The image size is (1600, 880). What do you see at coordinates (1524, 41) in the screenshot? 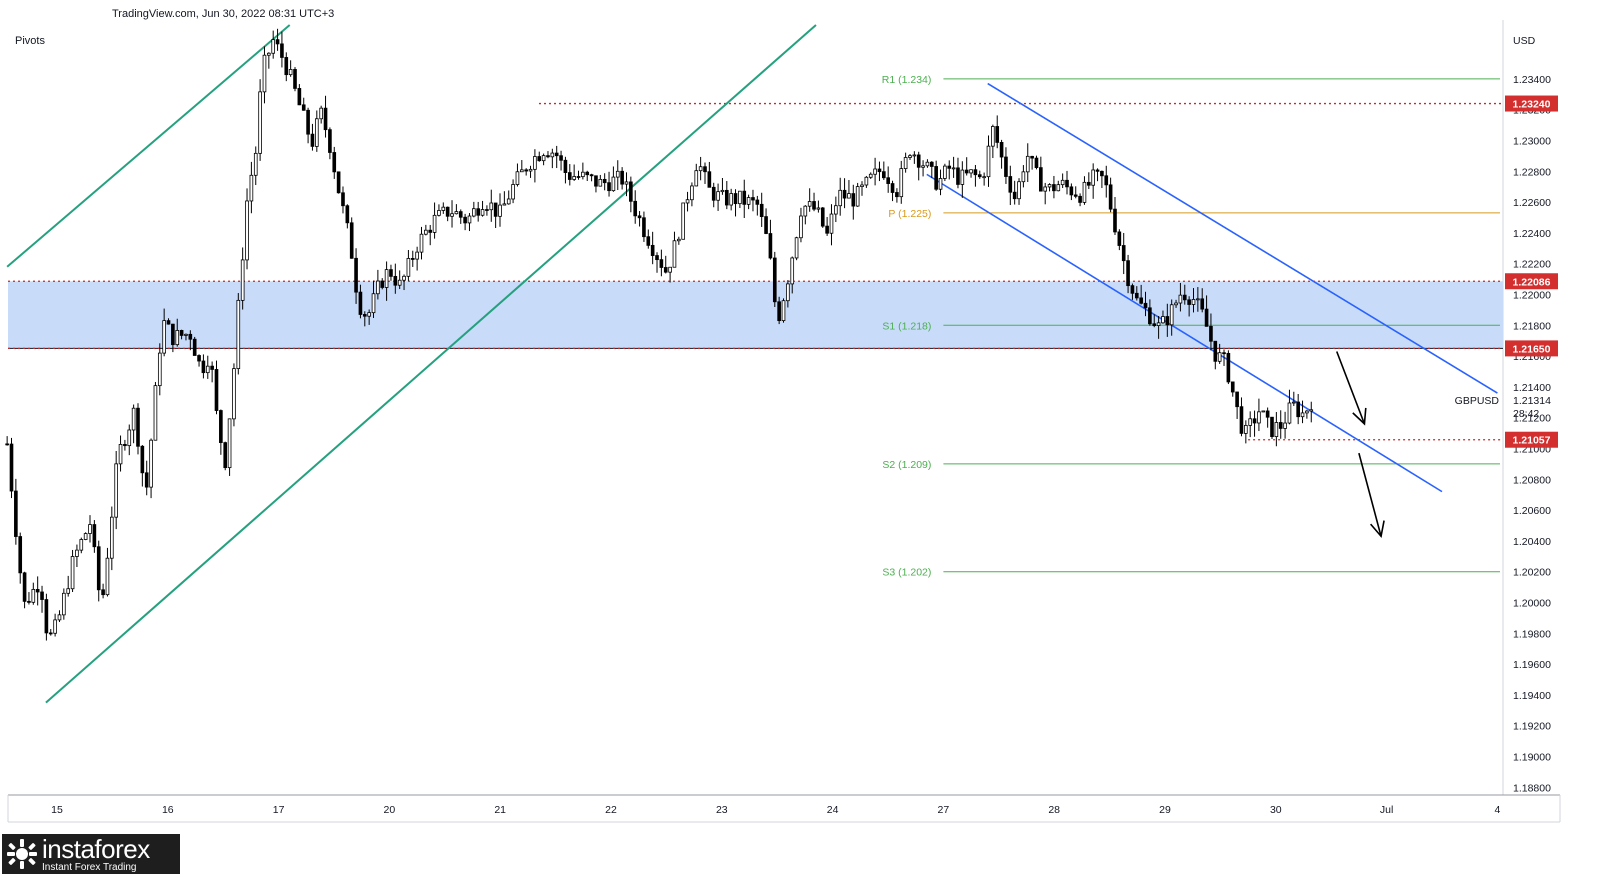
I see `currency-label: USD` at bounding box center [1524, 41].